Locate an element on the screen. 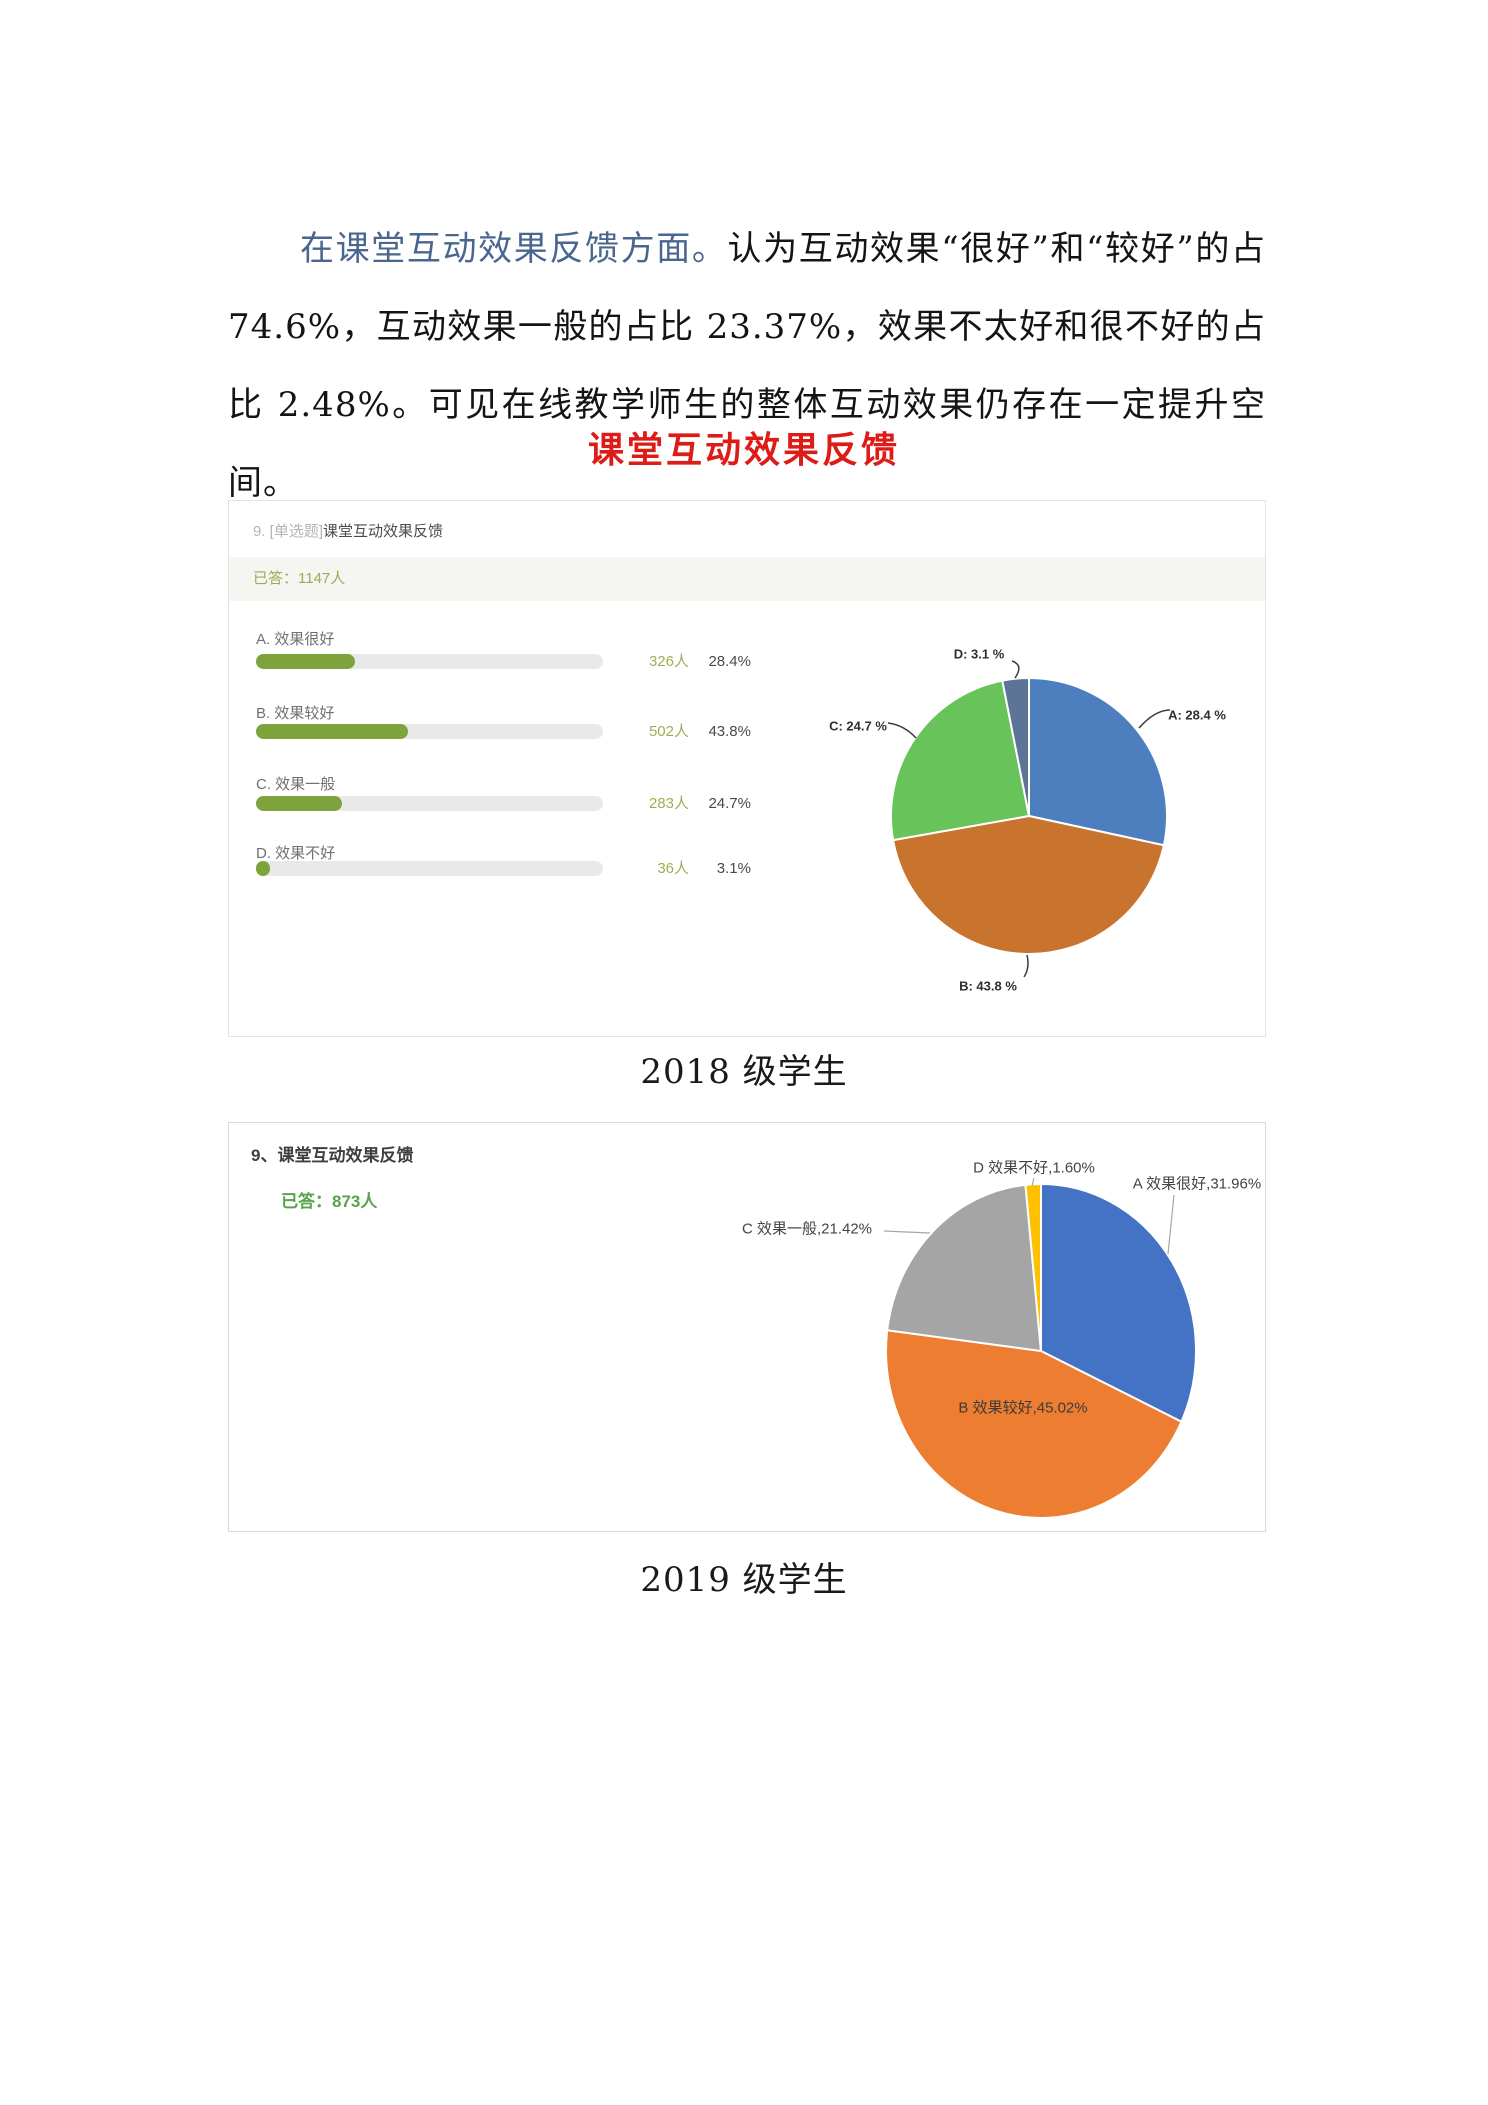  option-count: 36人 is located at coordinates (673, 868).